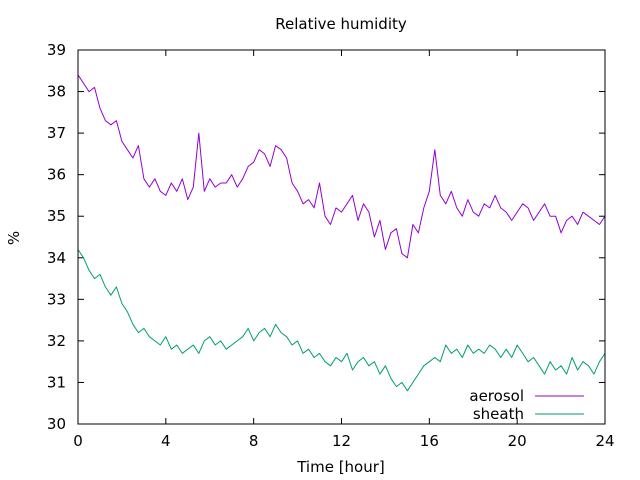  Describe the element at coordinates (341, 24) in the screenshot. I see `chart-title: Relative humidity` at that location.